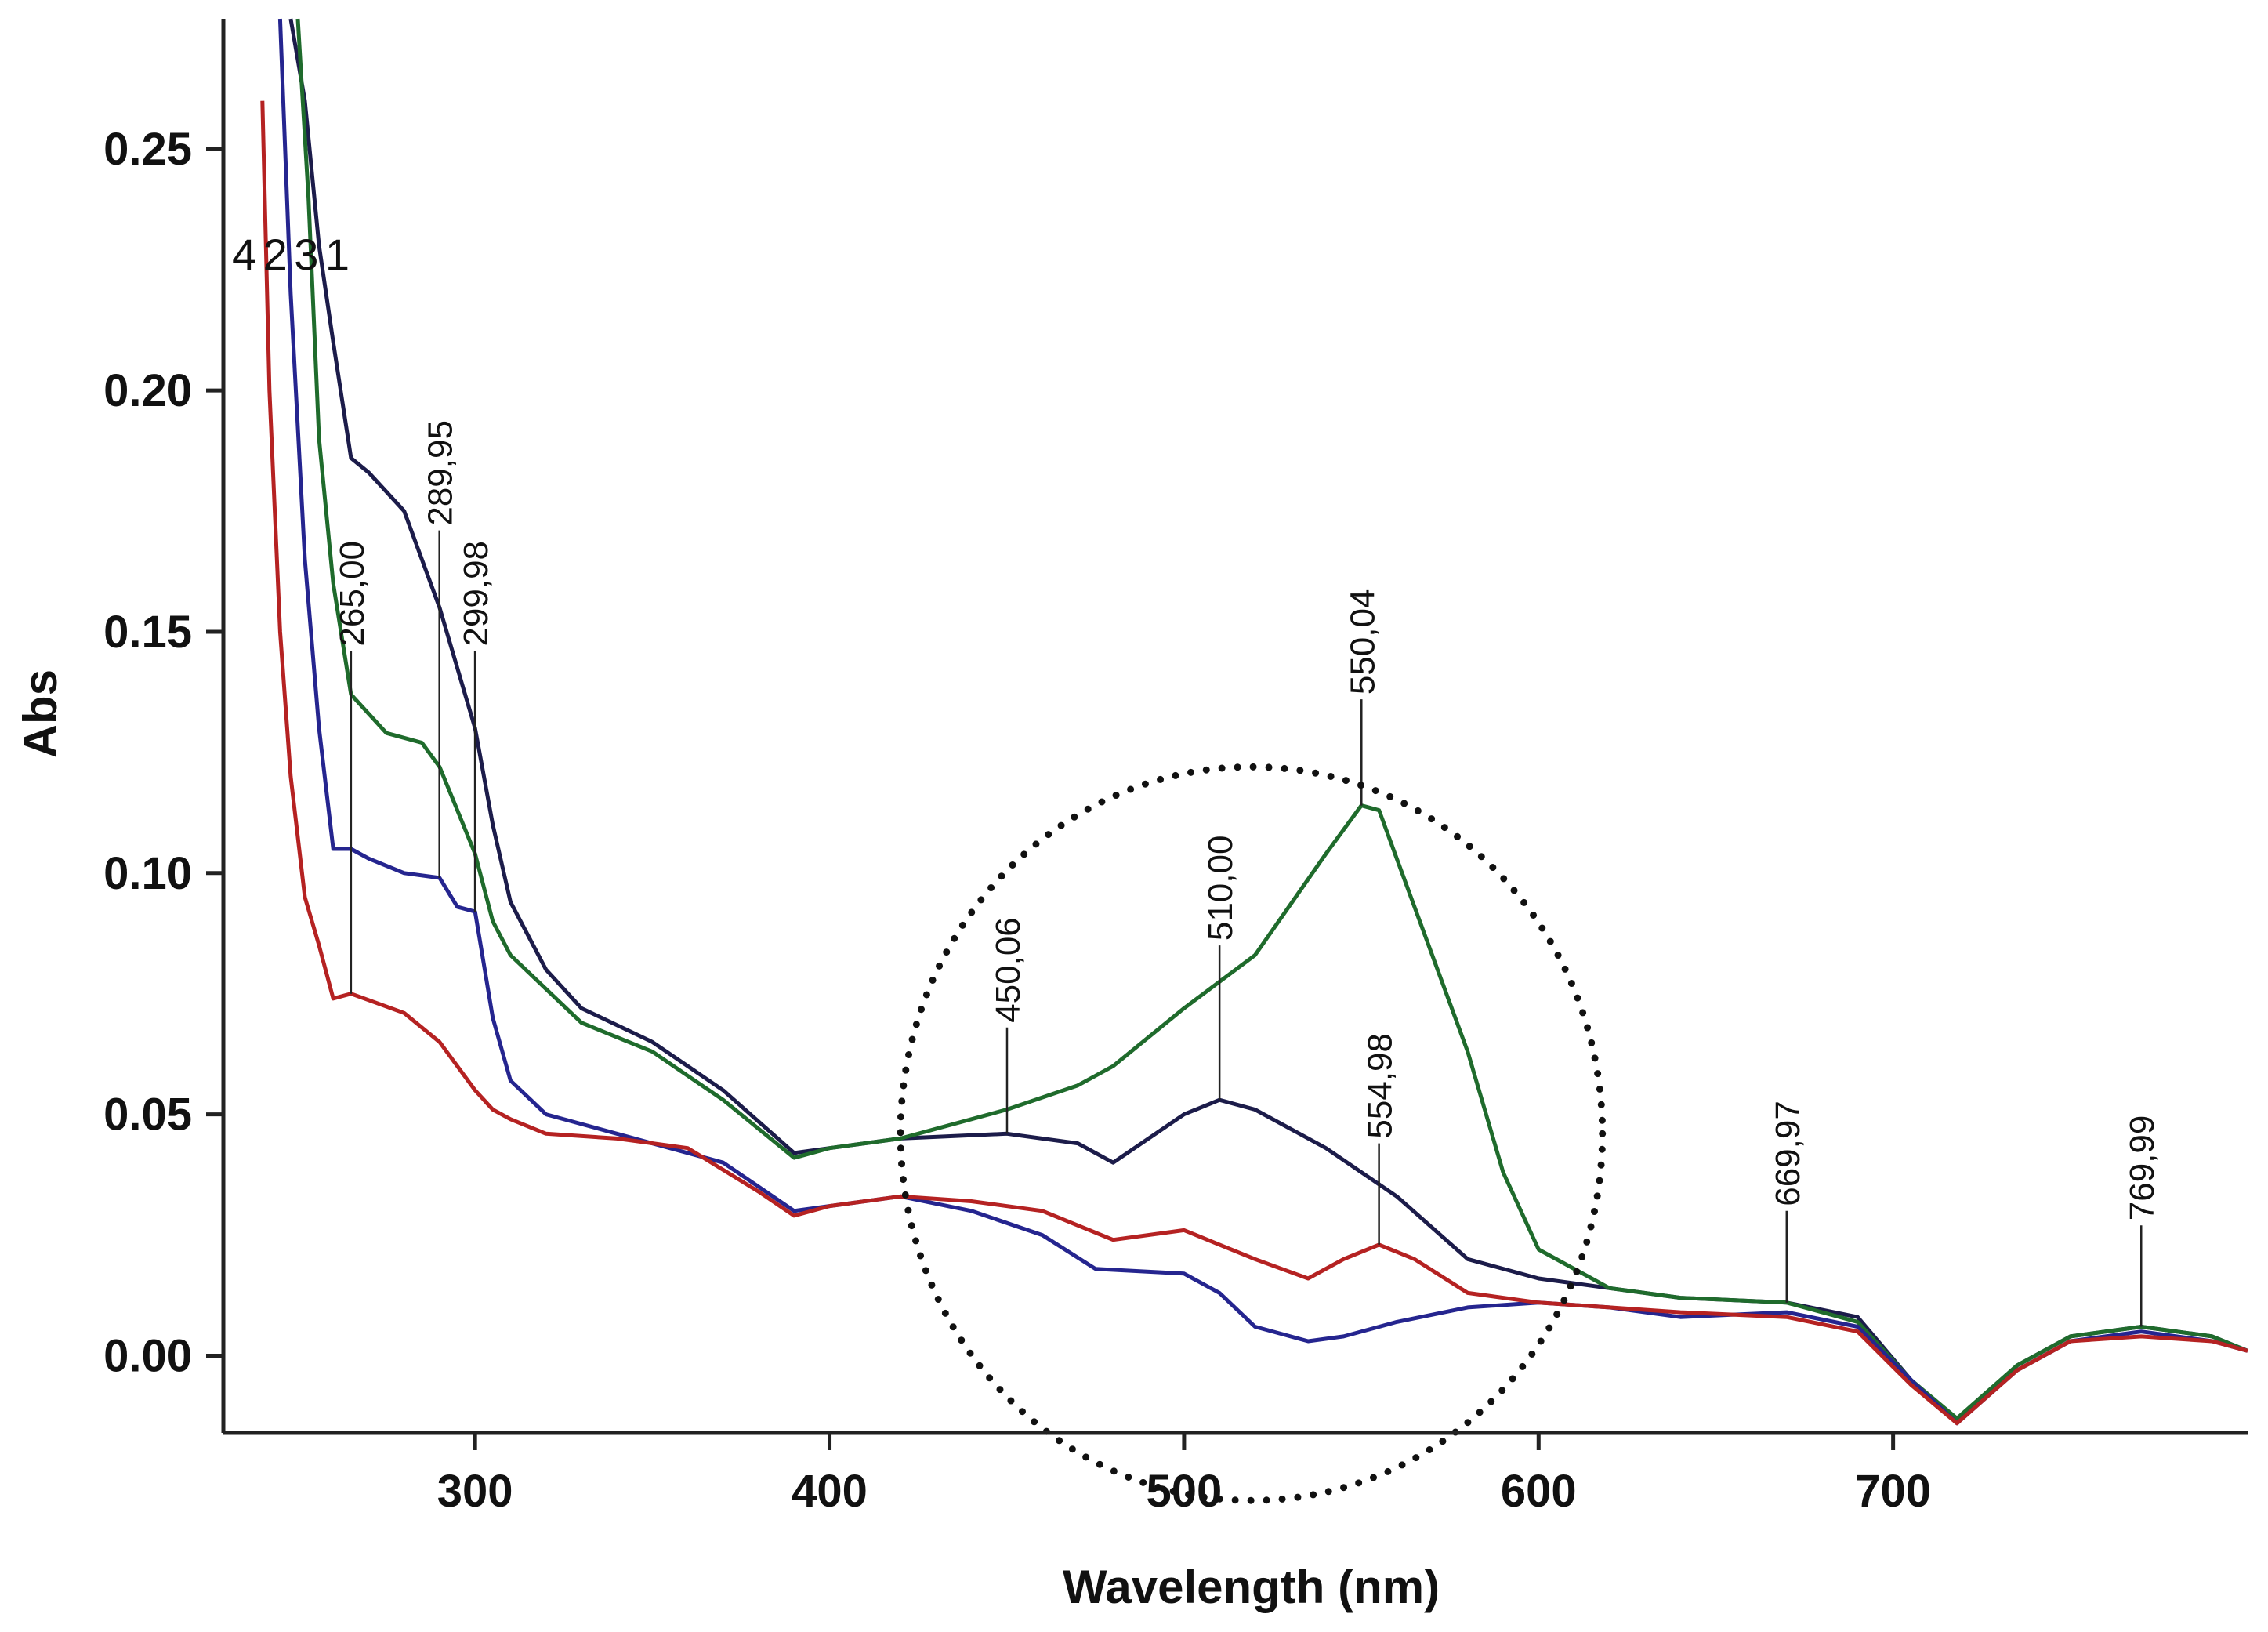 The height and width of the screenshot is (1632, 2268). I want to click on y-tick-label: 0.05, so click(147, 1115).